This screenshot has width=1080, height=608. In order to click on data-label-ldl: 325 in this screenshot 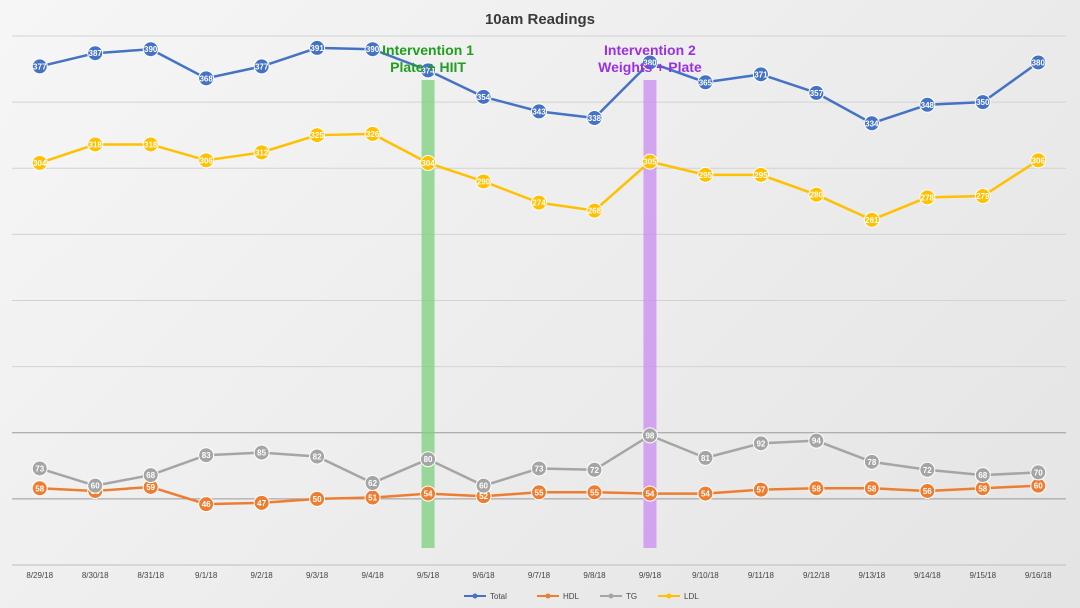, I will do `click(317, 135)`.